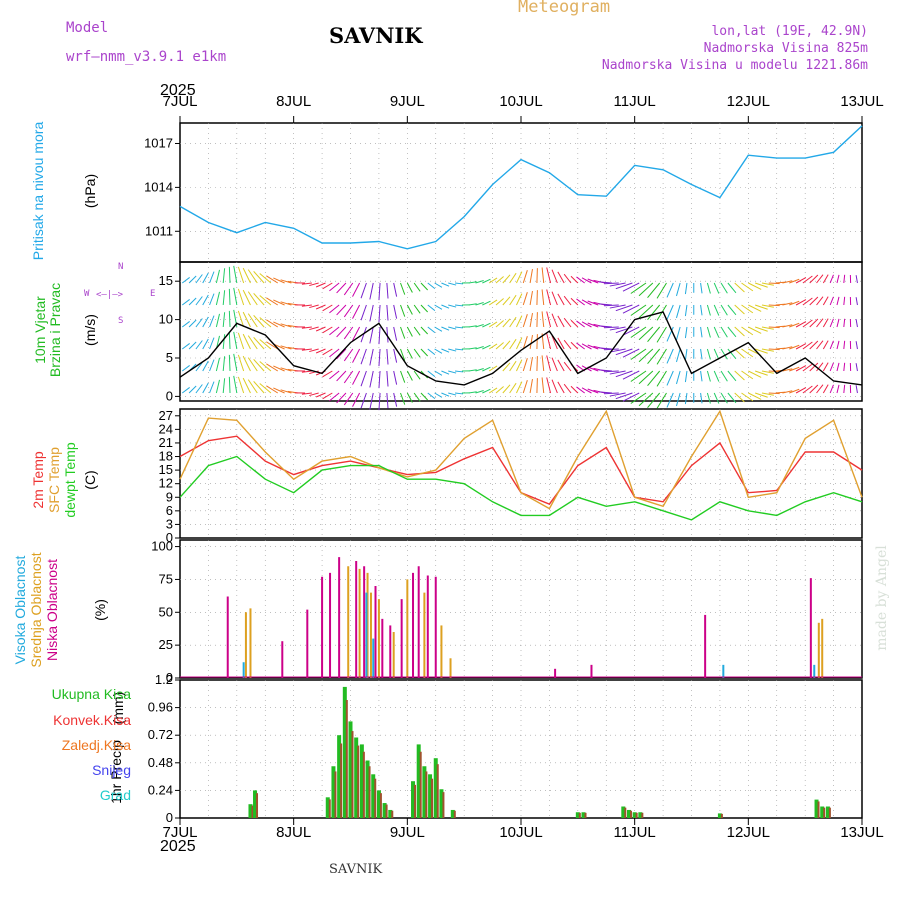  I want to click on y-tick-label-temperature: 12, so click(166, 483).